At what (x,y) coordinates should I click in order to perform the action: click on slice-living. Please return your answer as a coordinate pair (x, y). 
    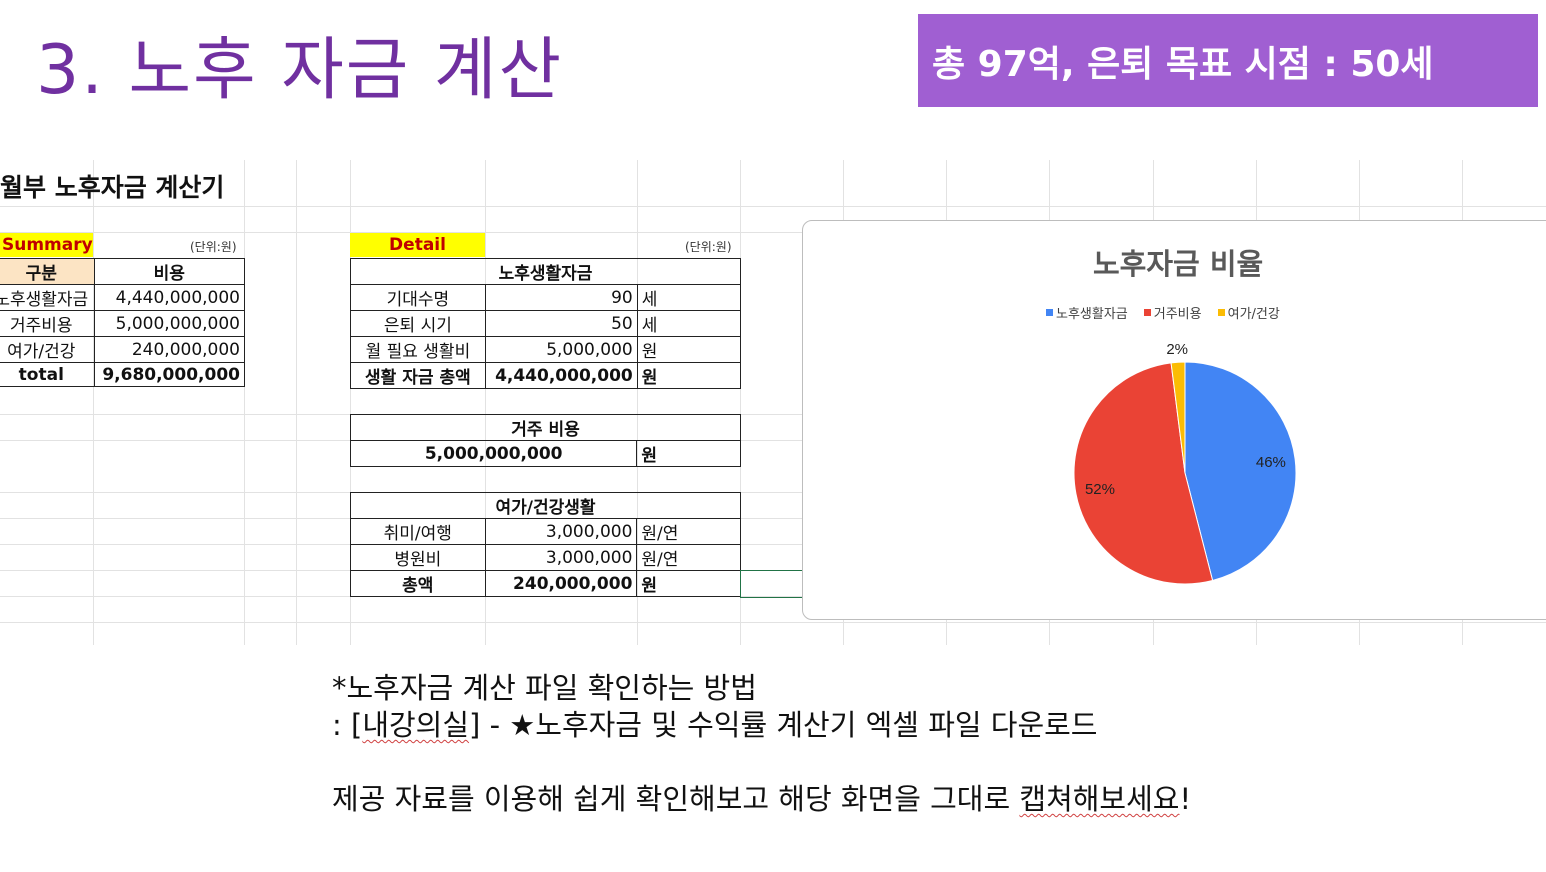
    Looking at the image, I should click on (1240, 471).